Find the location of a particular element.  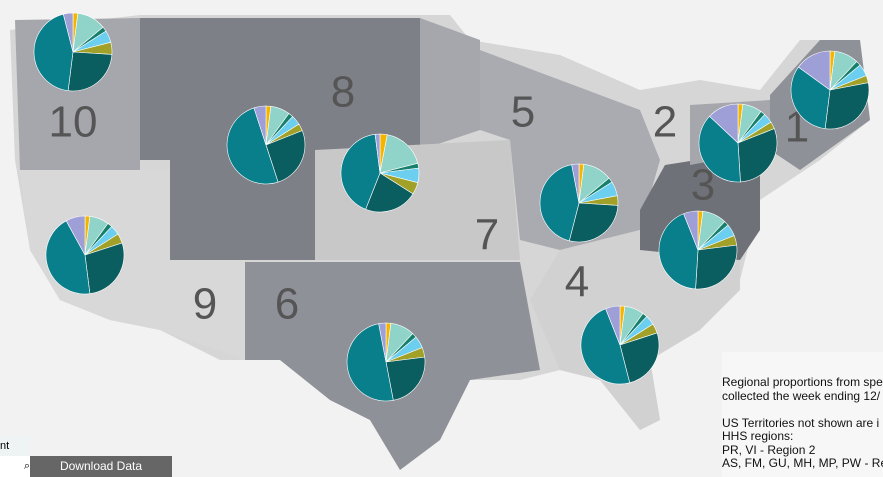

note-line is located at coordinates (802, 410).